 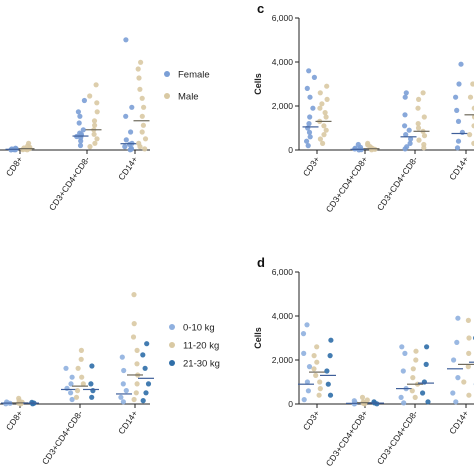 I want to click on x-tick-label: CD14+, so click(x=459, y=422).